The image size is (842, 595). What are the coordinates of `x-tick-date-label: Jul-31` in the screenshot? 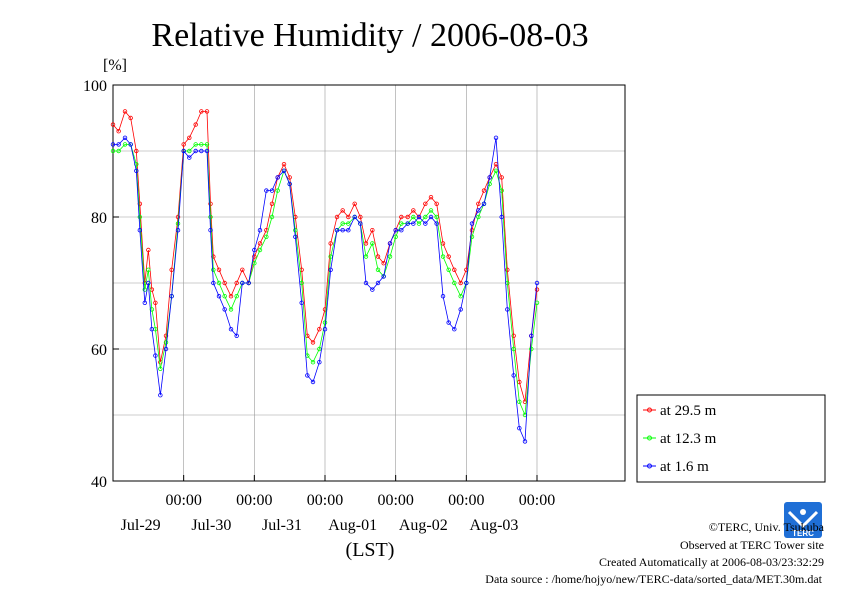 It's located at (282, 525).